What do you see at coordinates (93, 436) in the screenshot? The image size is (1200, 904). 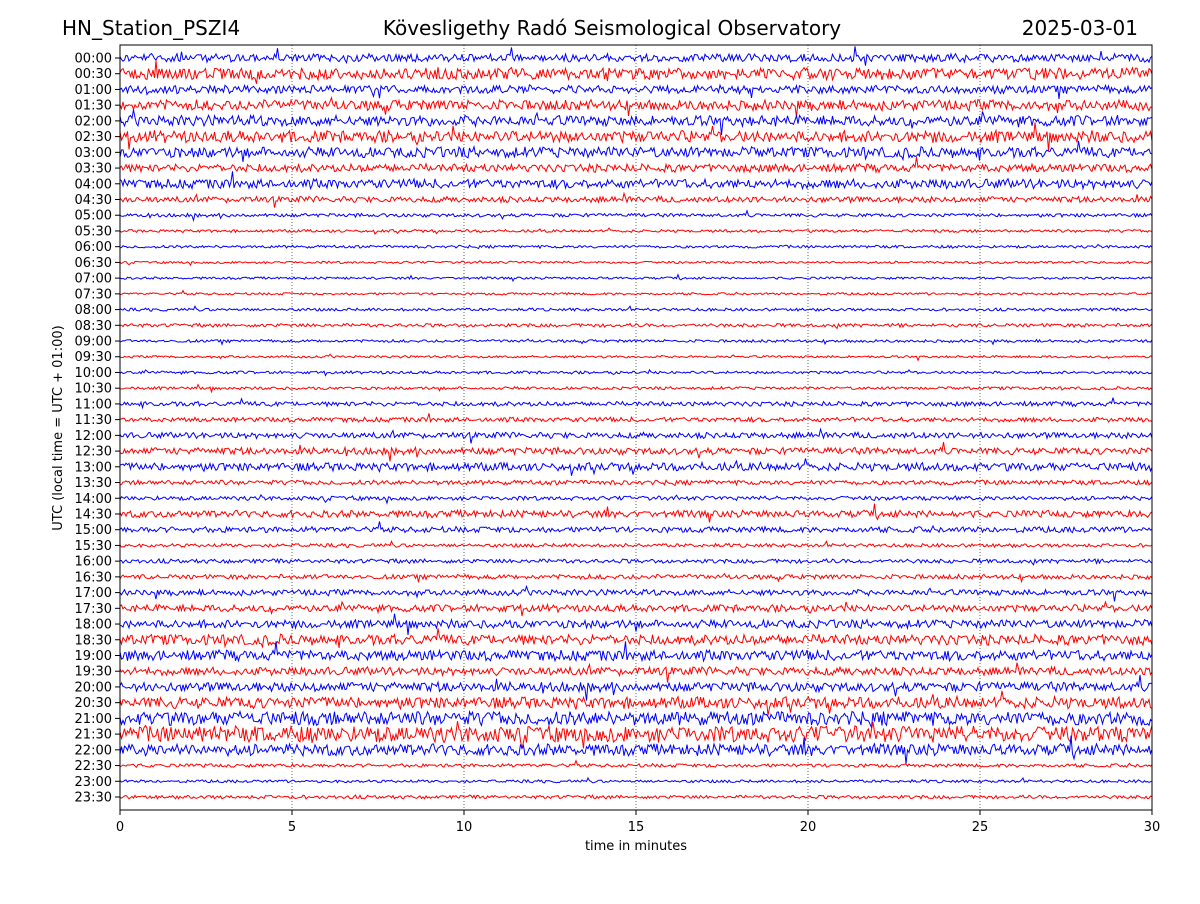 I see `y-tick-label: 12:00` at bounding box center [93, 436].